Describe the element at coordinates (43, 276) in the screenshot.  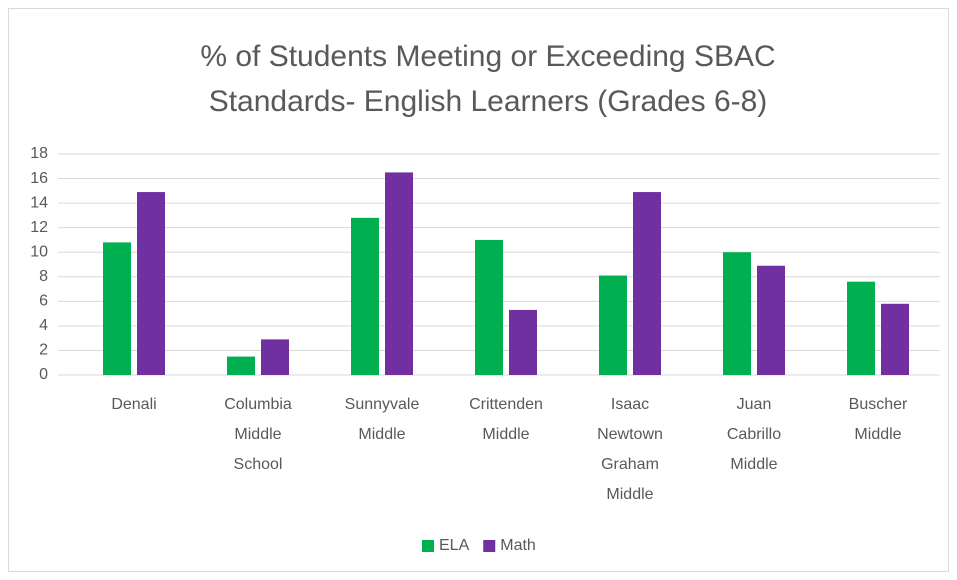
I see `y-tick-label: 8` at that location.